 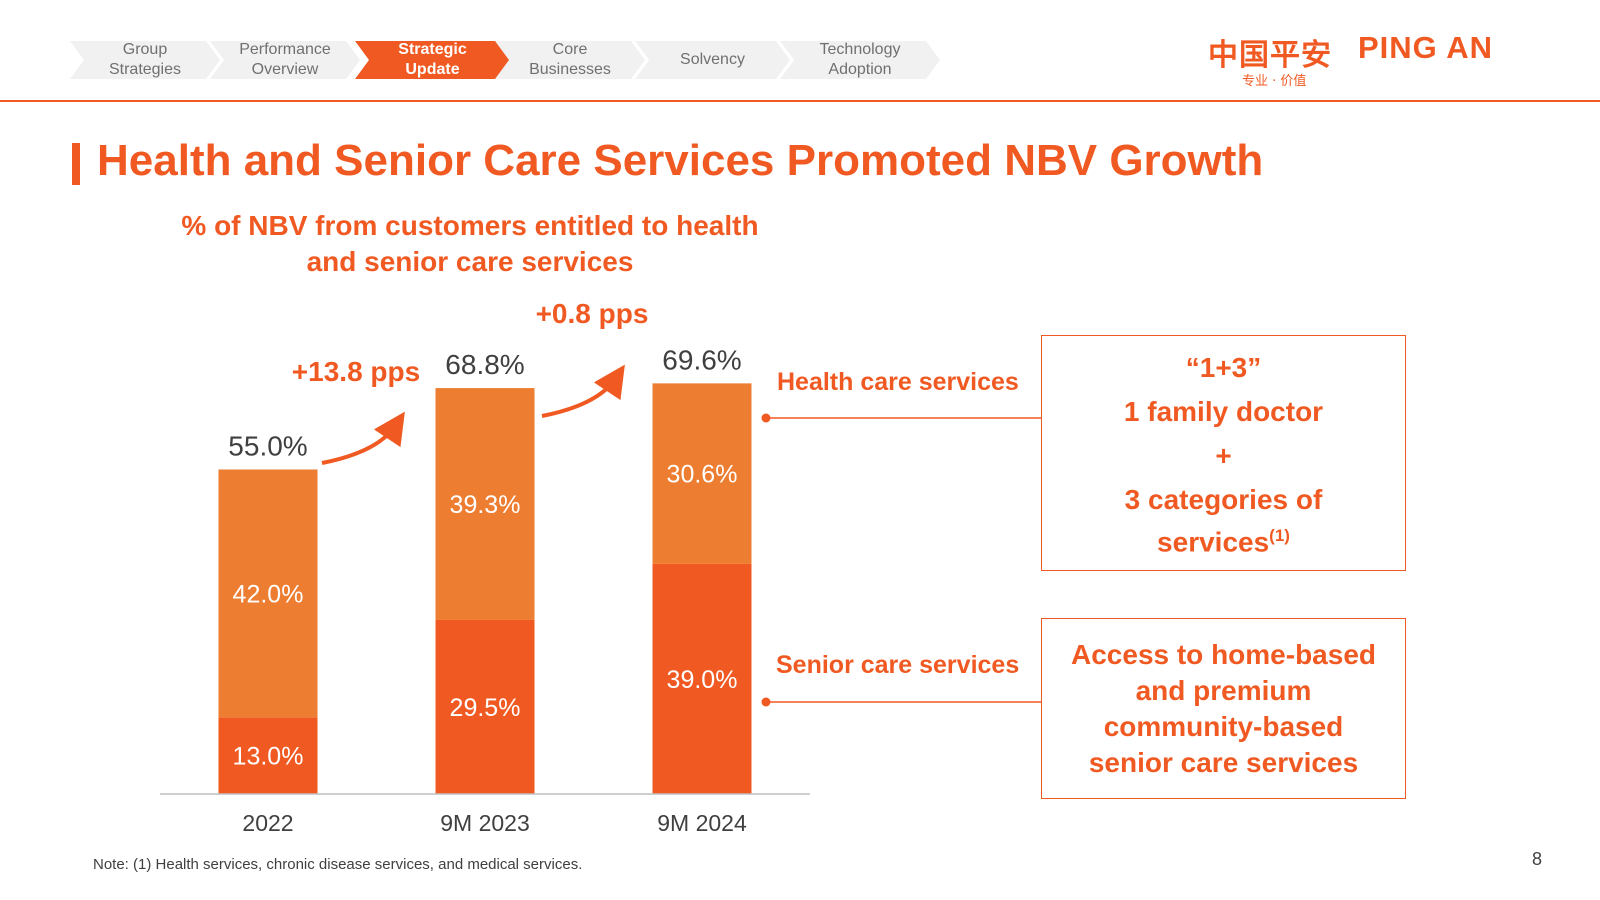 I want to click on nav-tab-line: Performance, so click(x=285, y=49).